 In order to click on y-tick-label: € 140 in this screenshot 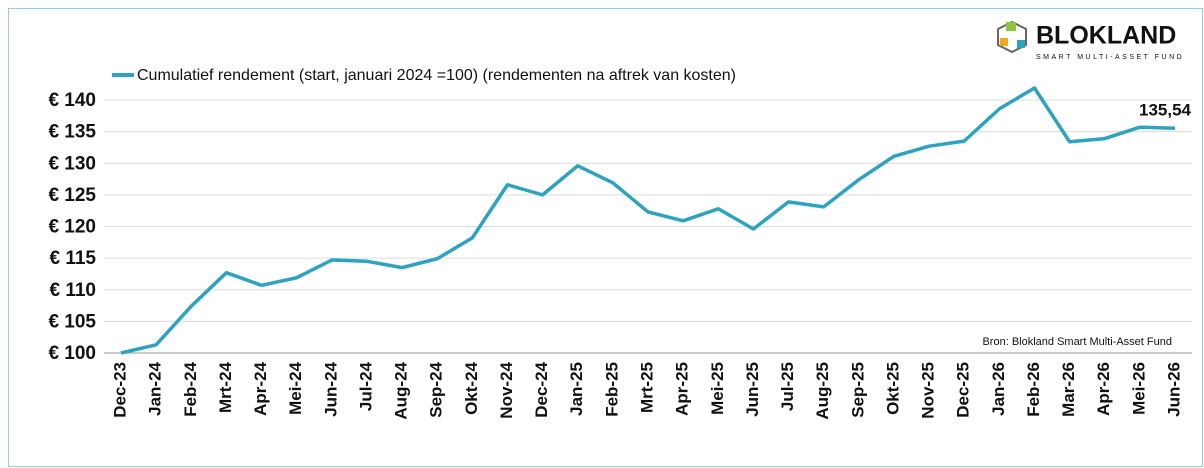, I will do `click(72, 100)`.